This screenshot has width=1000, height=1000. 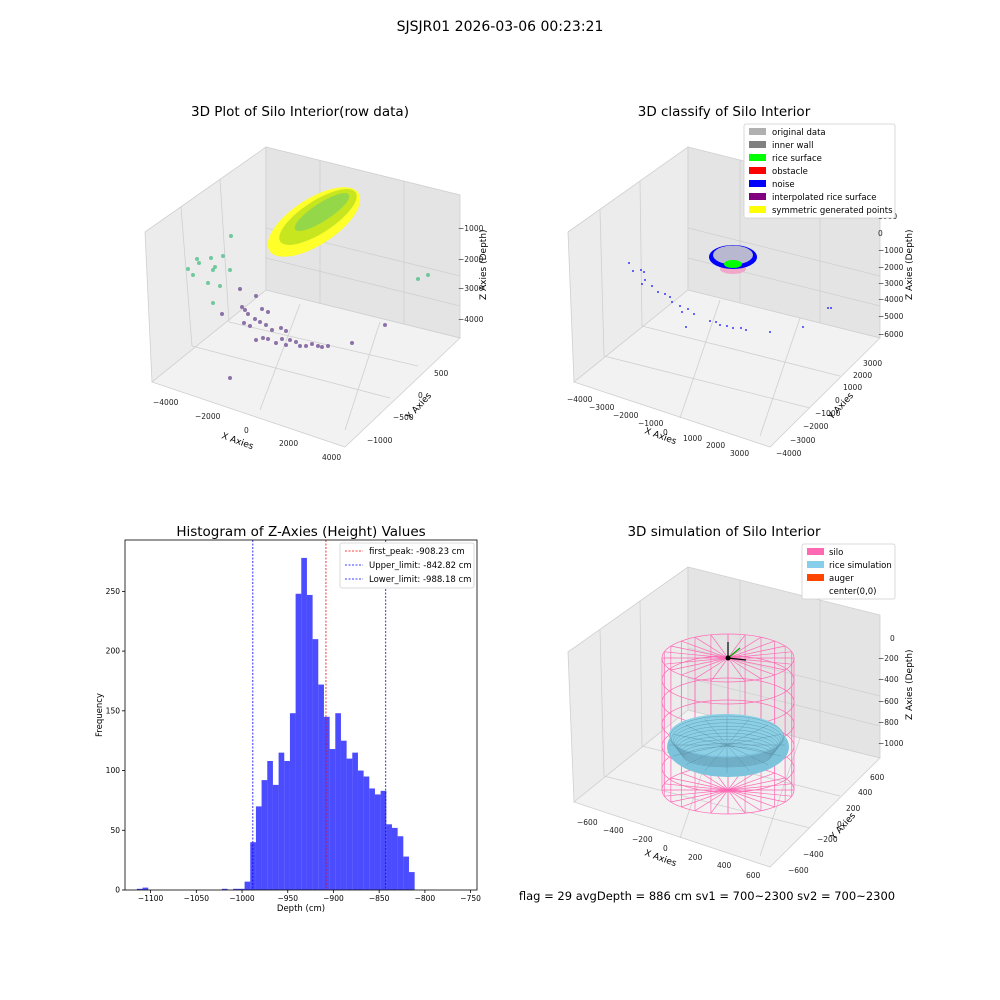 I want to click on raw-y-tick: −500, so click(x=403, y=417).